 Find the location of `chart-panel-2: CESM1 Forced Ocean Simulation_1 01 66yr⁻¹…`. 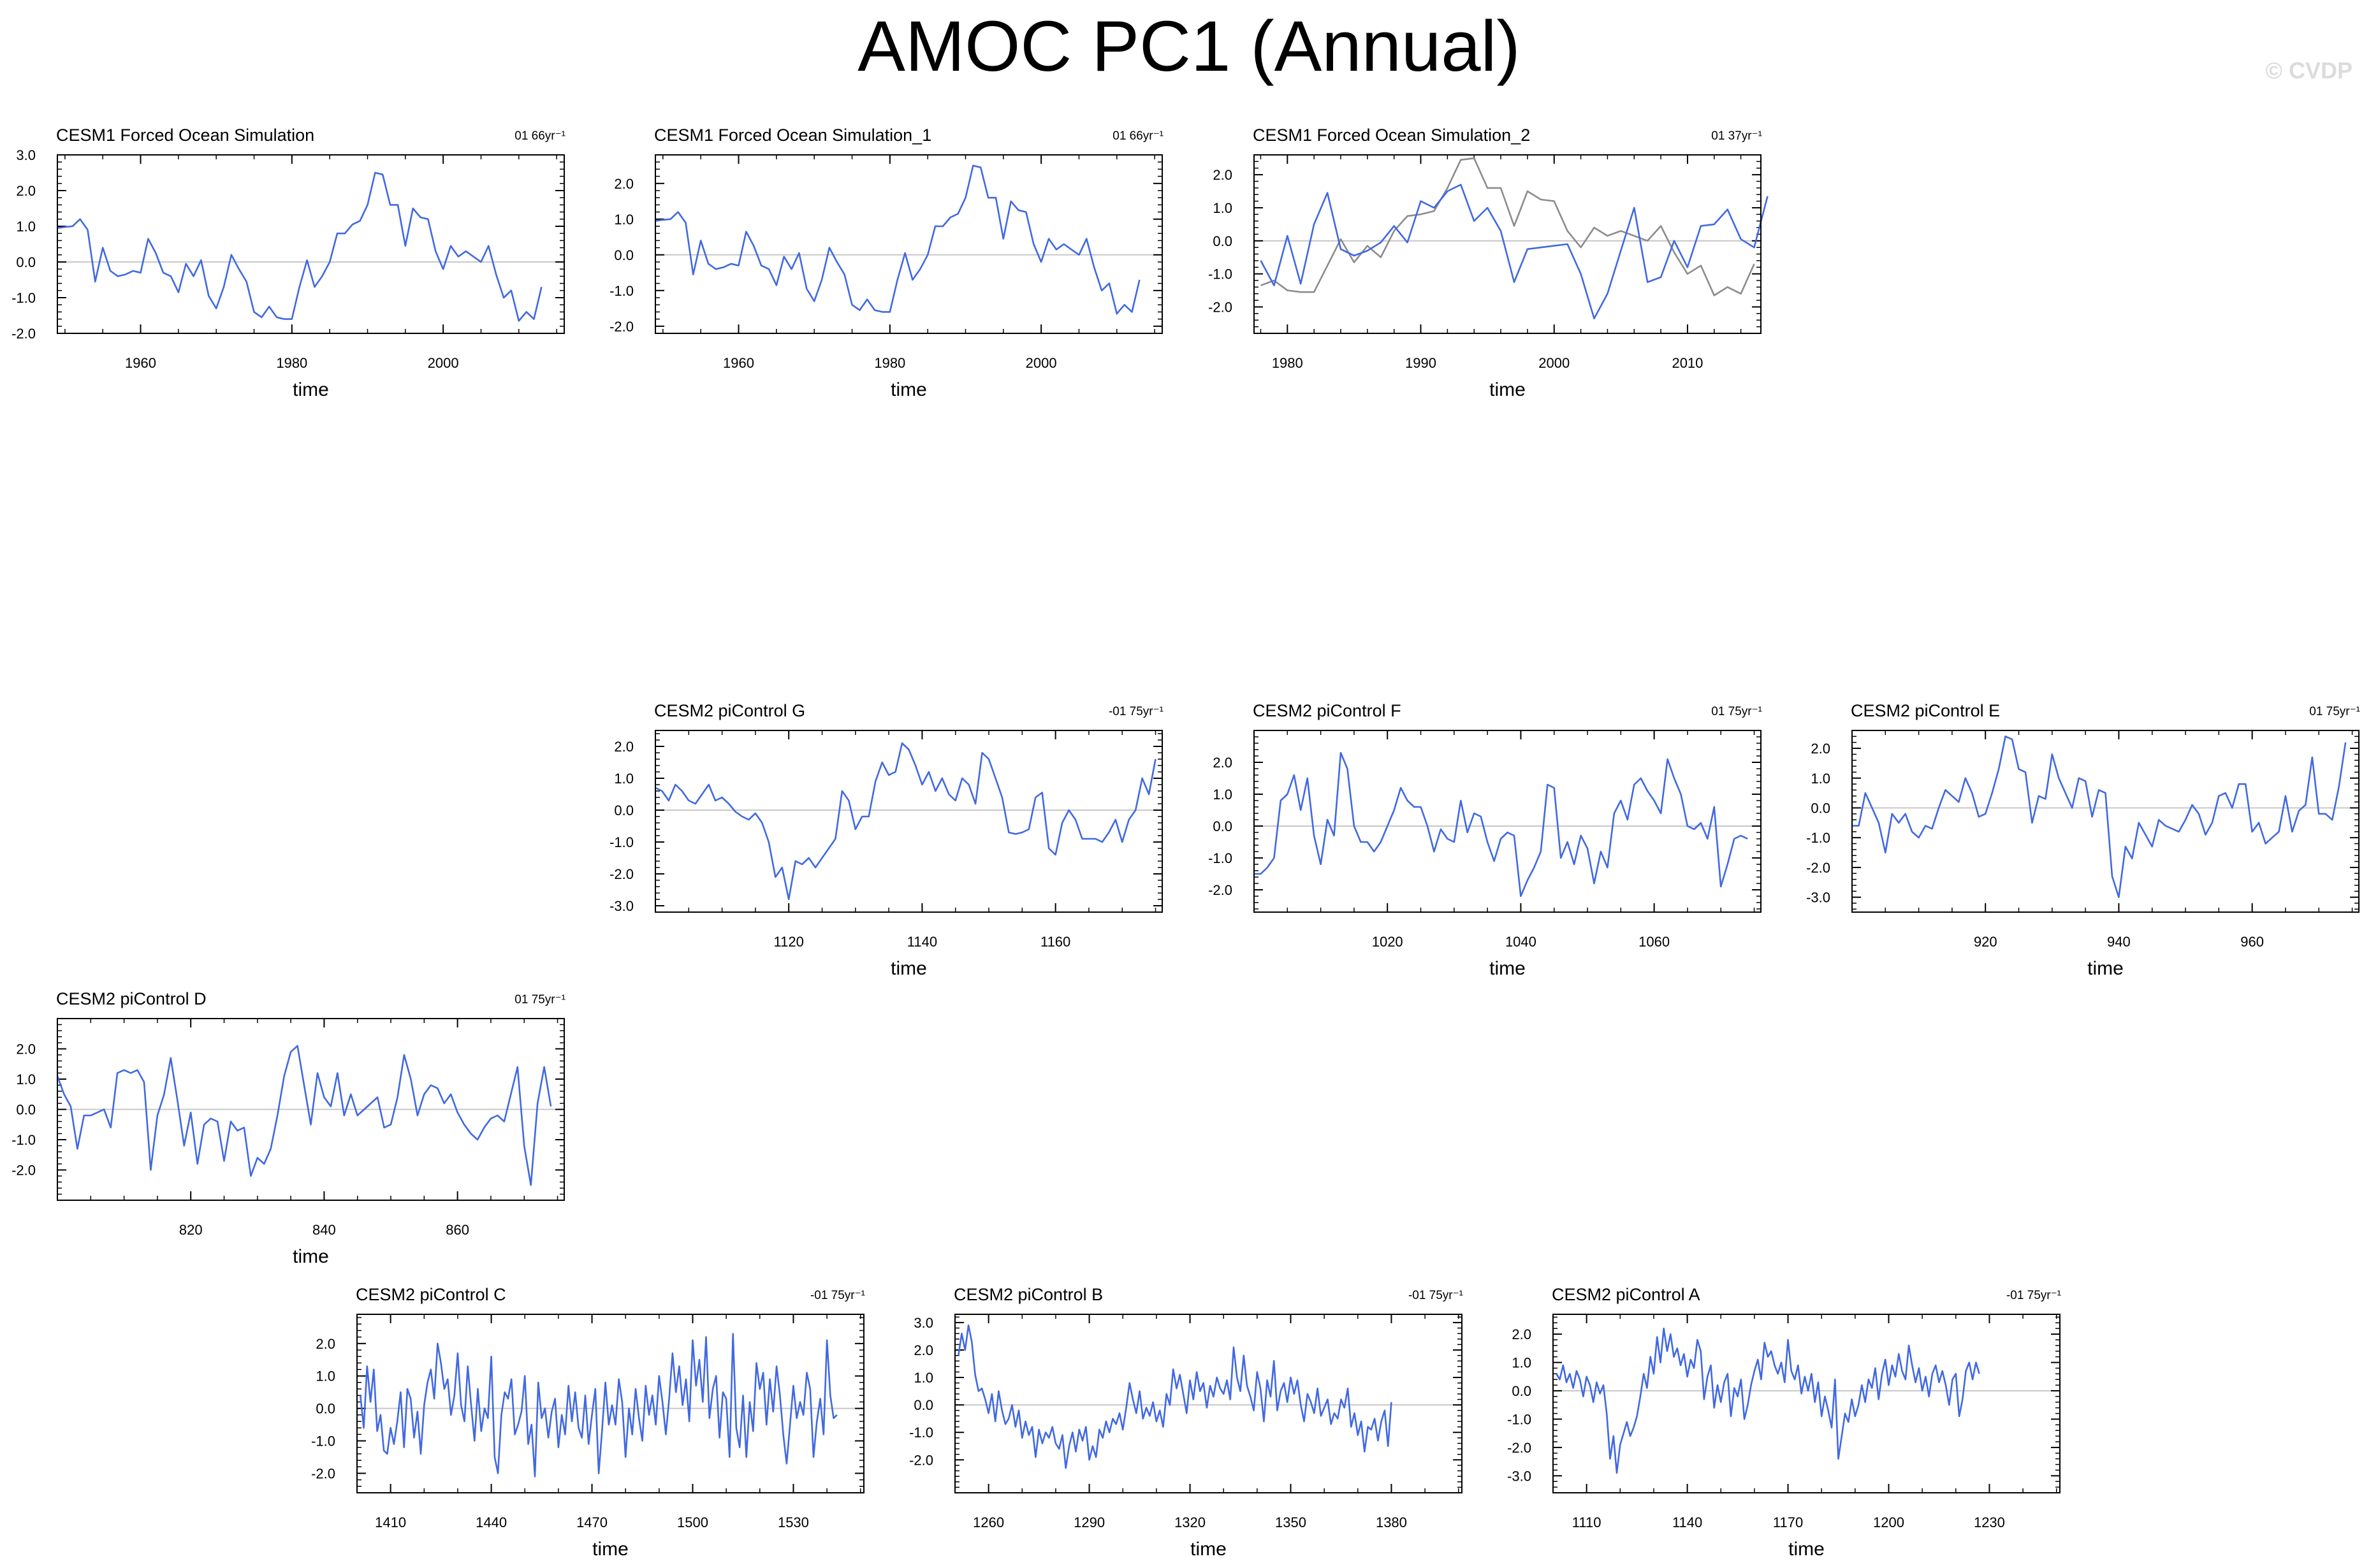

chart-panel-2: CESM1 Forced Ocean Simulation_1 01 66yr⁻¹… is located at coordinates (886, 263).